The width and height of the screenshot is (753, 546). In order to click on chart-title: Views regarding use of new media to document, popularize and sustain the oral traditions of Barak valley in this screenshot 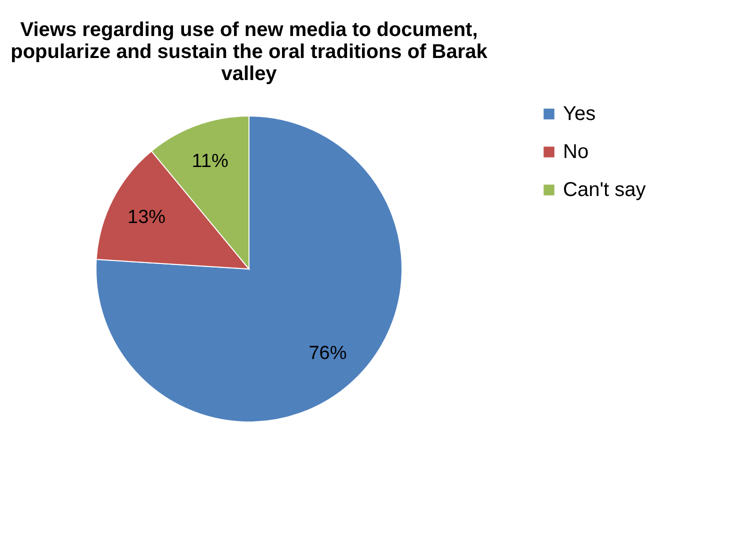, I will do `click(249, 52)`.